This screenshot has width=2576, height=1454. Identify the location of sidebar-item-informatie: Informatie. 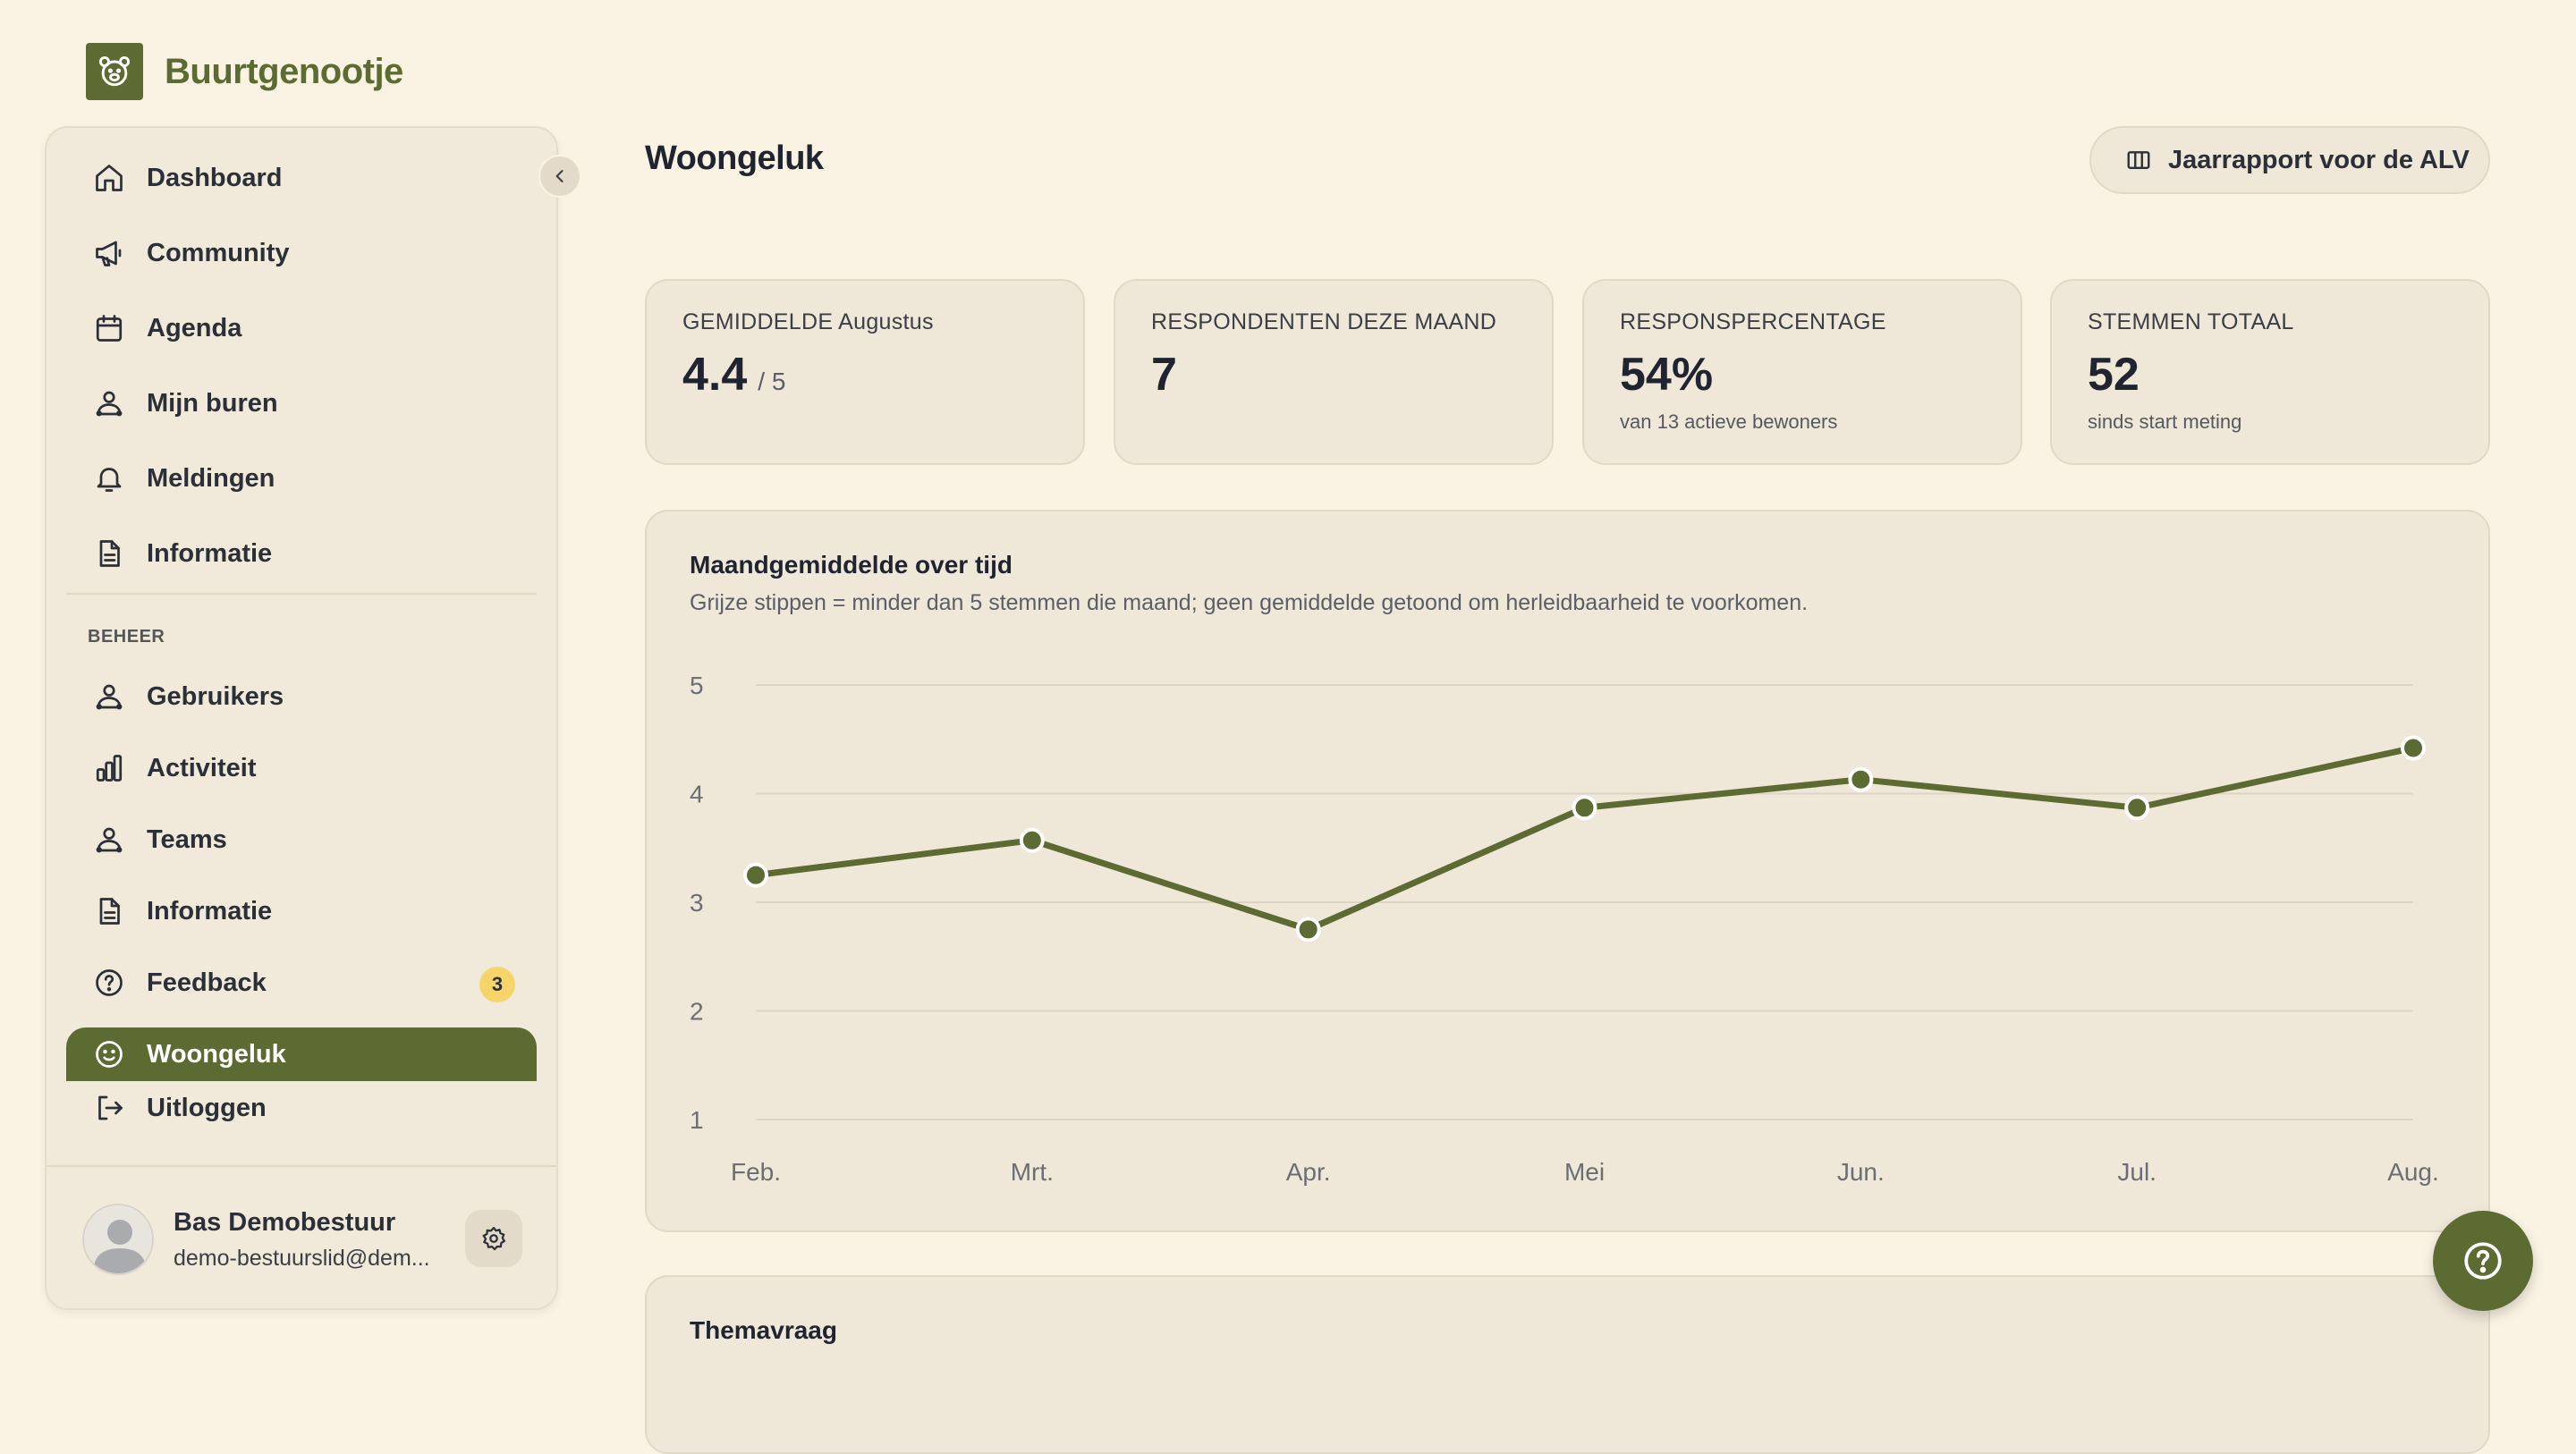
(301, 554).